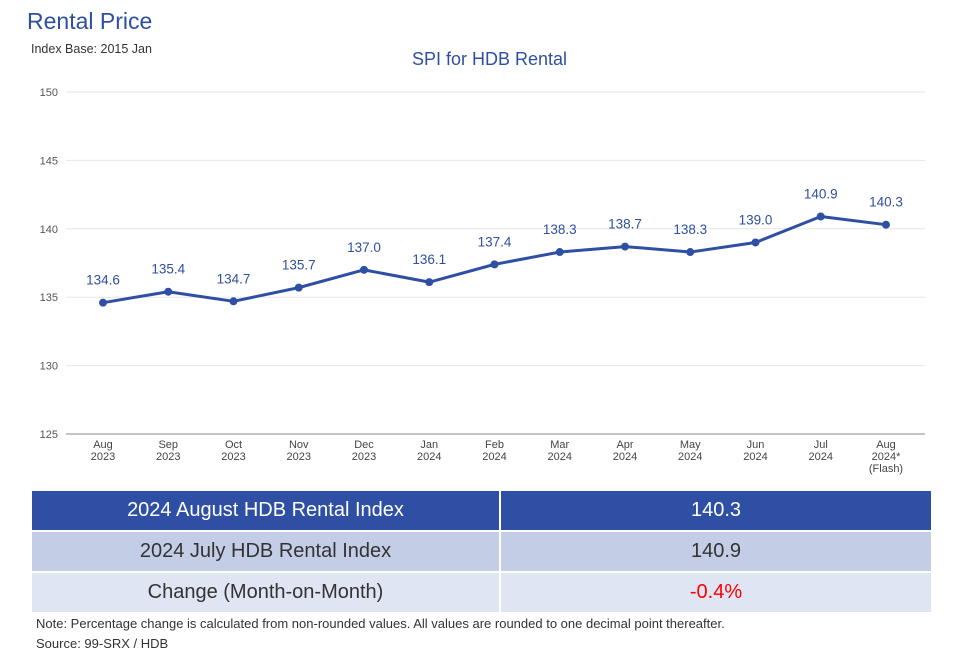 This screenshot has width=961, height=663. I want to click on data-label: 137.4, so click(495, 241).